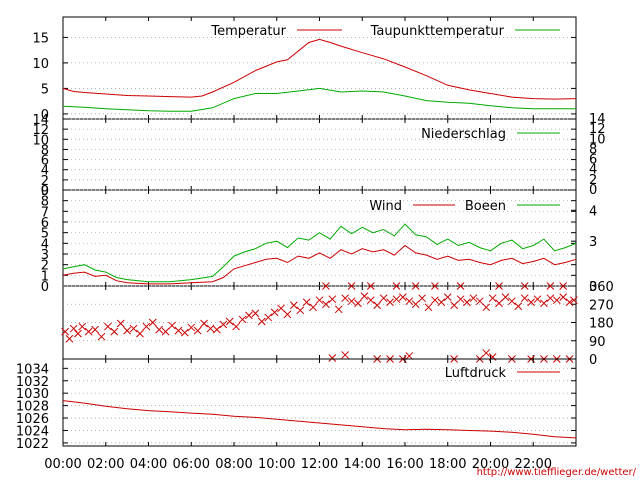  I want to click on y2-tick-label: 10, so click(597, 139).